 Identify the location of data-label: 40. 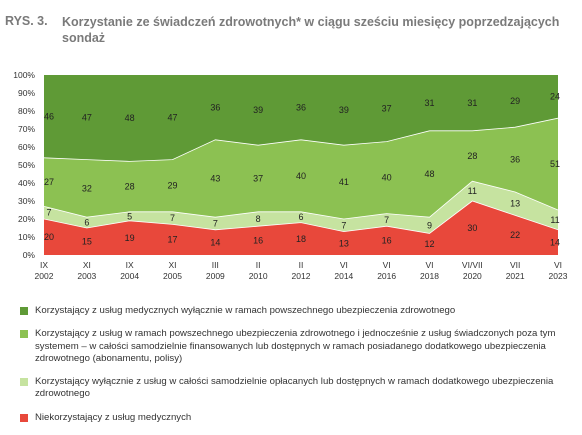
(387, 178).